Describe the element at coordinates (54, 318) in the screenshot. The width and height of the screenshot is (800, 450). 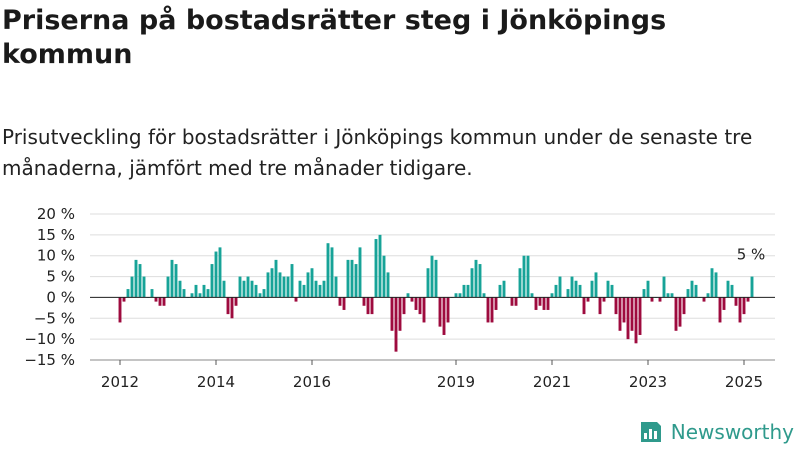
I see `y-tick-label: −5 %` at that location.